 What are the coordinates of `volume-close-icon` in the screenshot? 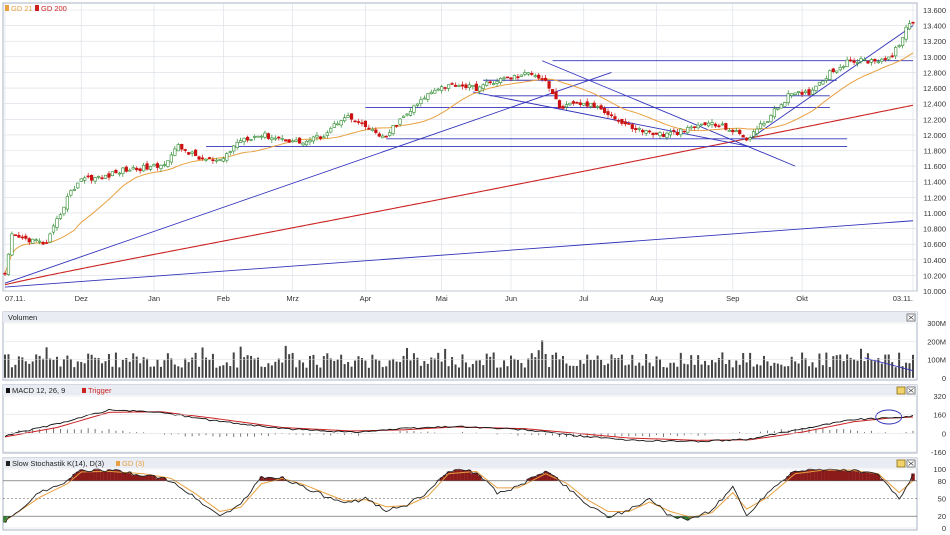 It's located at (911, 317).